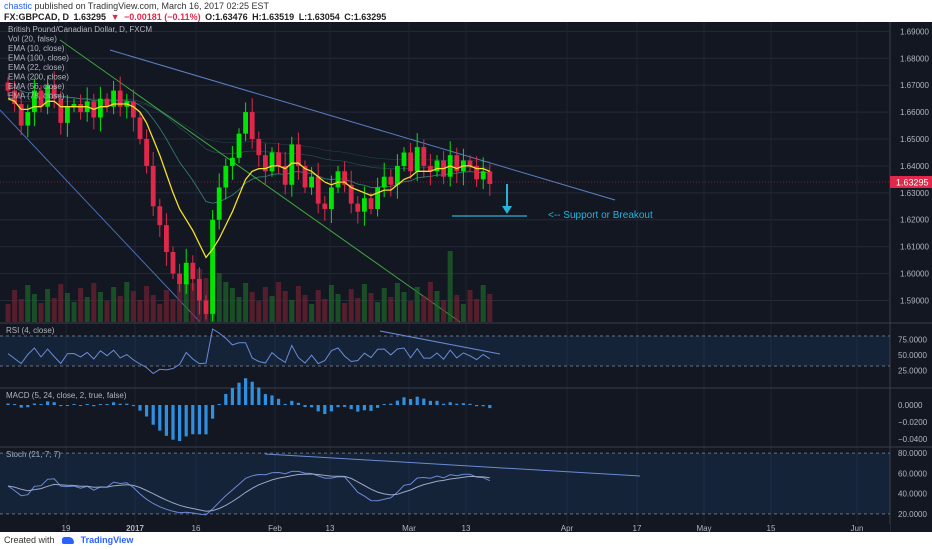 Image resolution: width=932 pixels, height=550 pixels. I want to click on legend-entry: EMA (78, close), so click(36, 96).